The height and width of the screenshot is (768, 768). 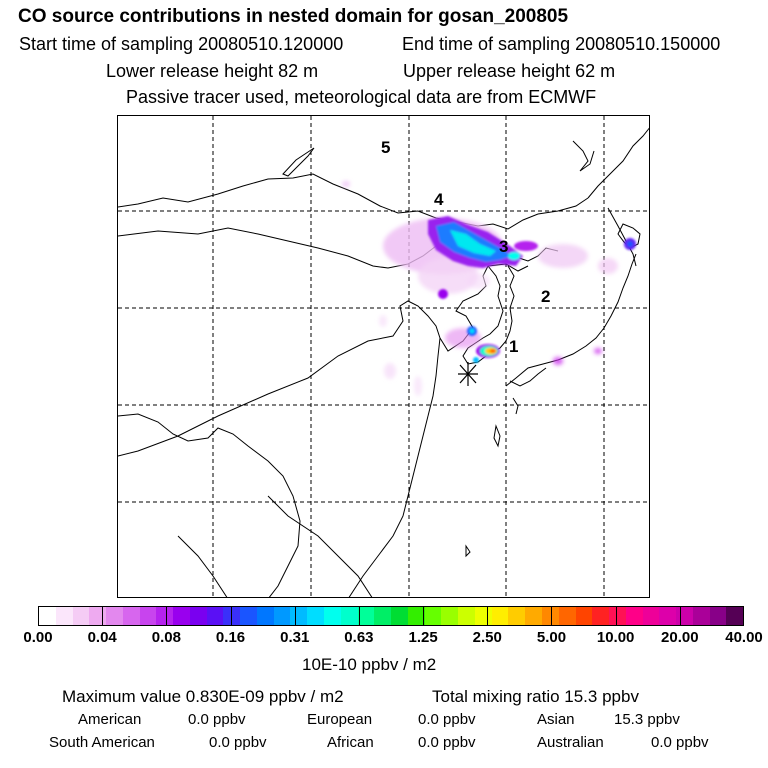 What do you see at coordinates (513, 346) in the screenshot?
I see `map-label: 1` at bounding box center [513, 346].